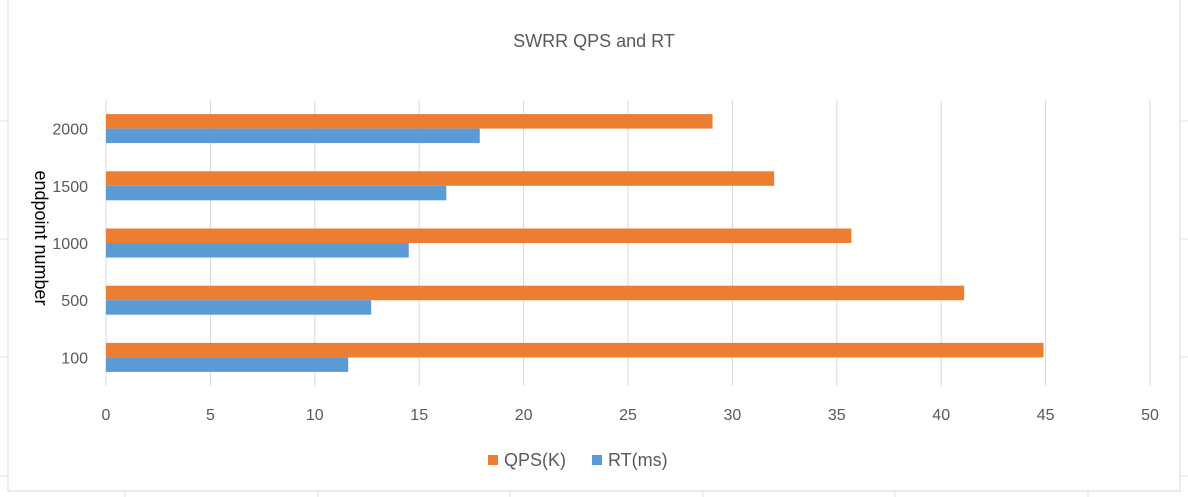 The width and height of the screenshot is (1188, 497). Describe the element at coordinates (638, 460) in the screenshot. I see `legend-label: RT(ms)` at that location.